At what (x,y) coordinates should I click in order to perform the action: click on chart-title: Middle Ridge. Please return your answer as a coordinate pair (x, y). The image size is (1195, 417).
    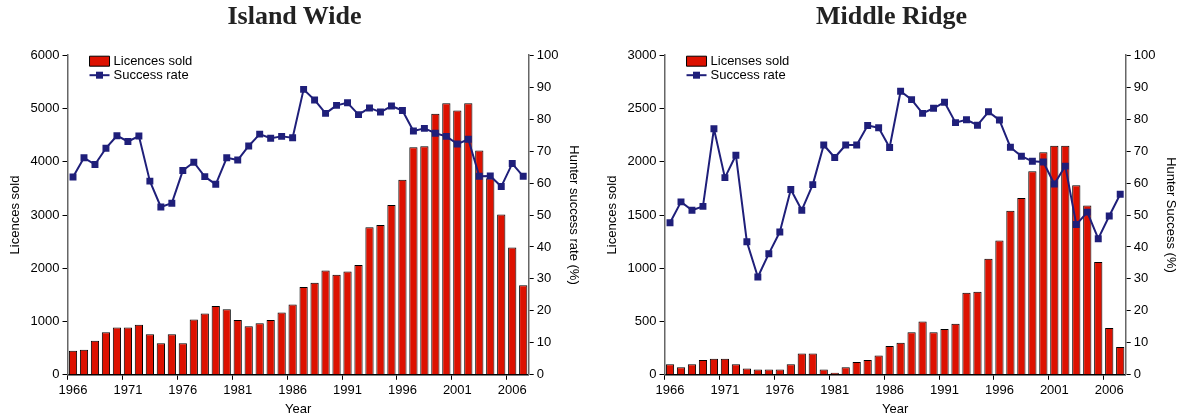
    Looking at the image, I should click on (891, 16).